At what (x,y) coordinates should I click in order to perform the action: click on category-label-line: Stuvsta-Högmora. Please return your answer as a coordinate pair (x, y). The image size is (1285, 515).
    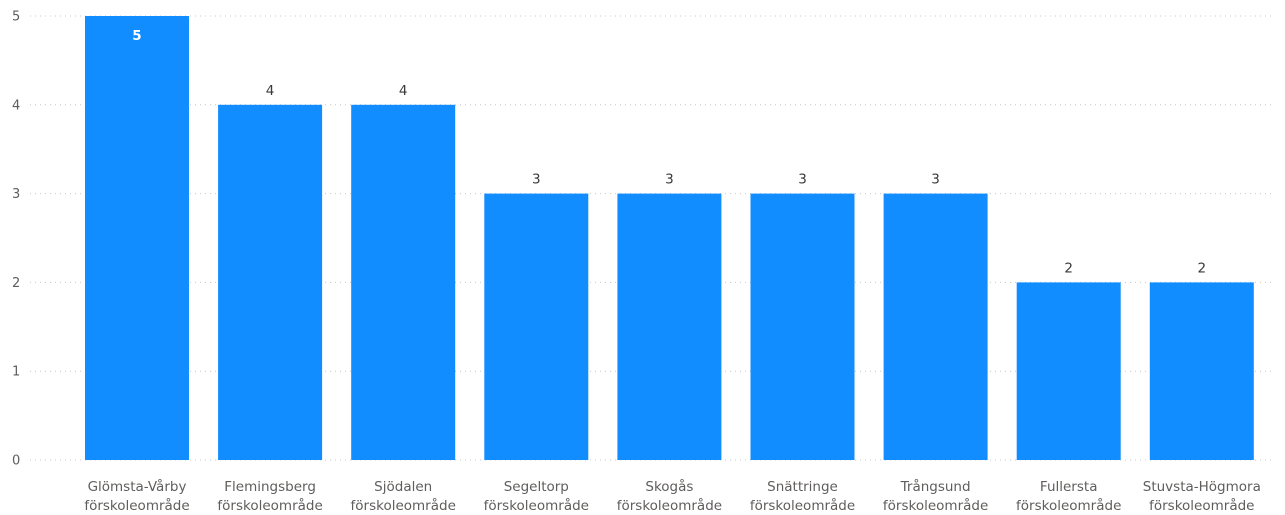
    Looking at the image, I should click on (1202, 487).